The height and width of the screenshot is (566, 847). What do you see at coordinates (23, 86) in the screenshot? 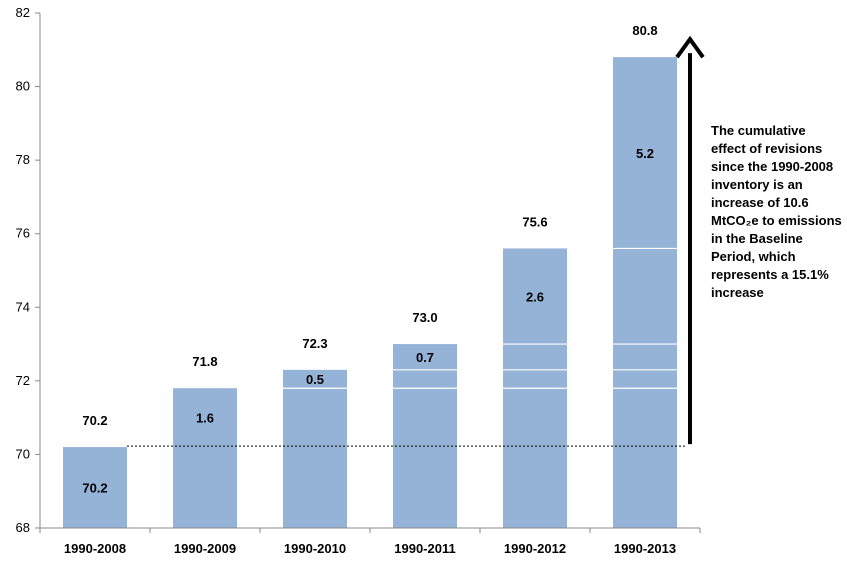
I see `y-tick-label: 80` at bounding box center [23, 86].